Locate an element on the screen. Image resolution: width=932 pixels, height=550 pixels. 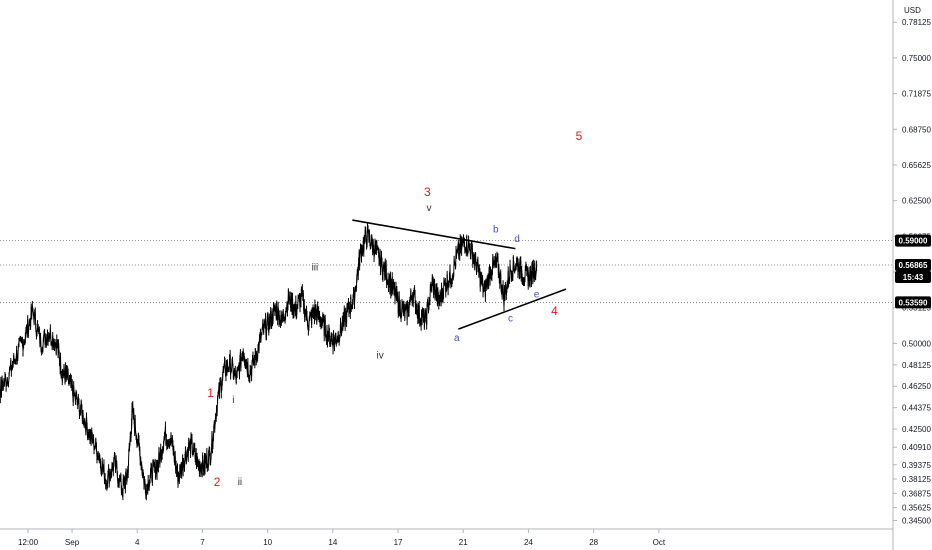
triangle-upper-line is located at coordinates (434, 234).